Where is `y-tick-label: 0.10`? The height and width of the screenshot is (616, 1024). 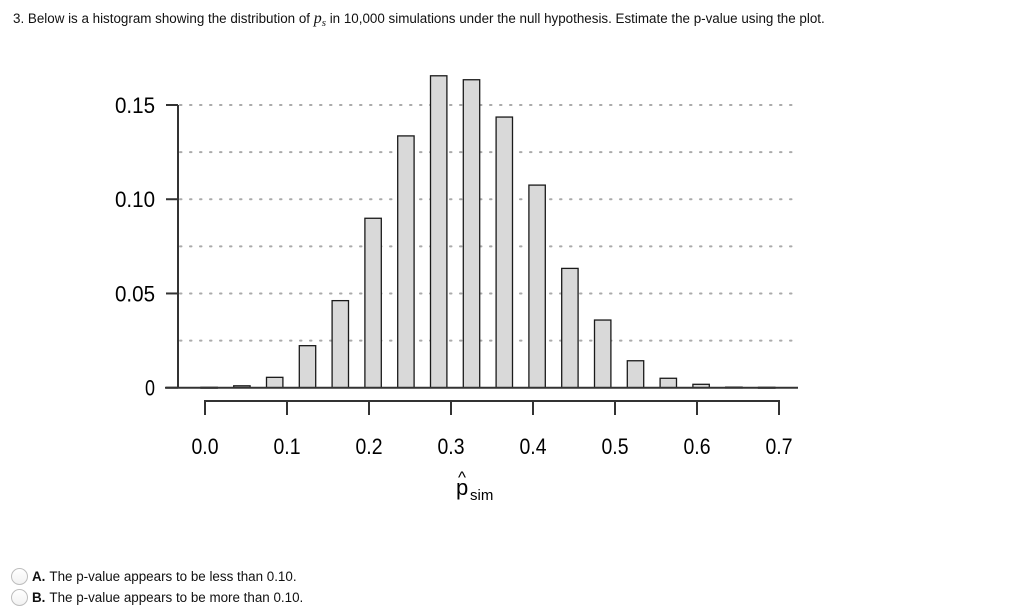 y-tick-label: 0.10 is located at coordinates (135, 199).